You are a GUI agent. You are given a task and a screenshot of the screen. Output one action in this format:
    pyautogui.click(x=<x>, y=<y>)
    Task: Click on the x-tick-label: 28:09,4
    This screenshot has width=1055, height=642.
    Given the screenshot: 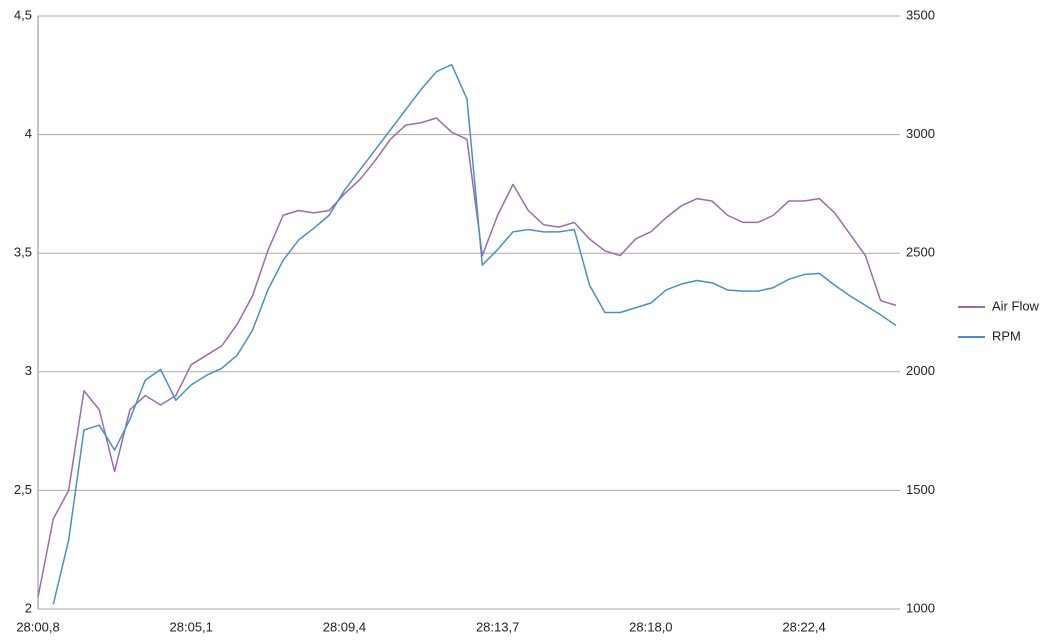 What is the action you would take?
    pyautogui.click(x=344, y=626)
    